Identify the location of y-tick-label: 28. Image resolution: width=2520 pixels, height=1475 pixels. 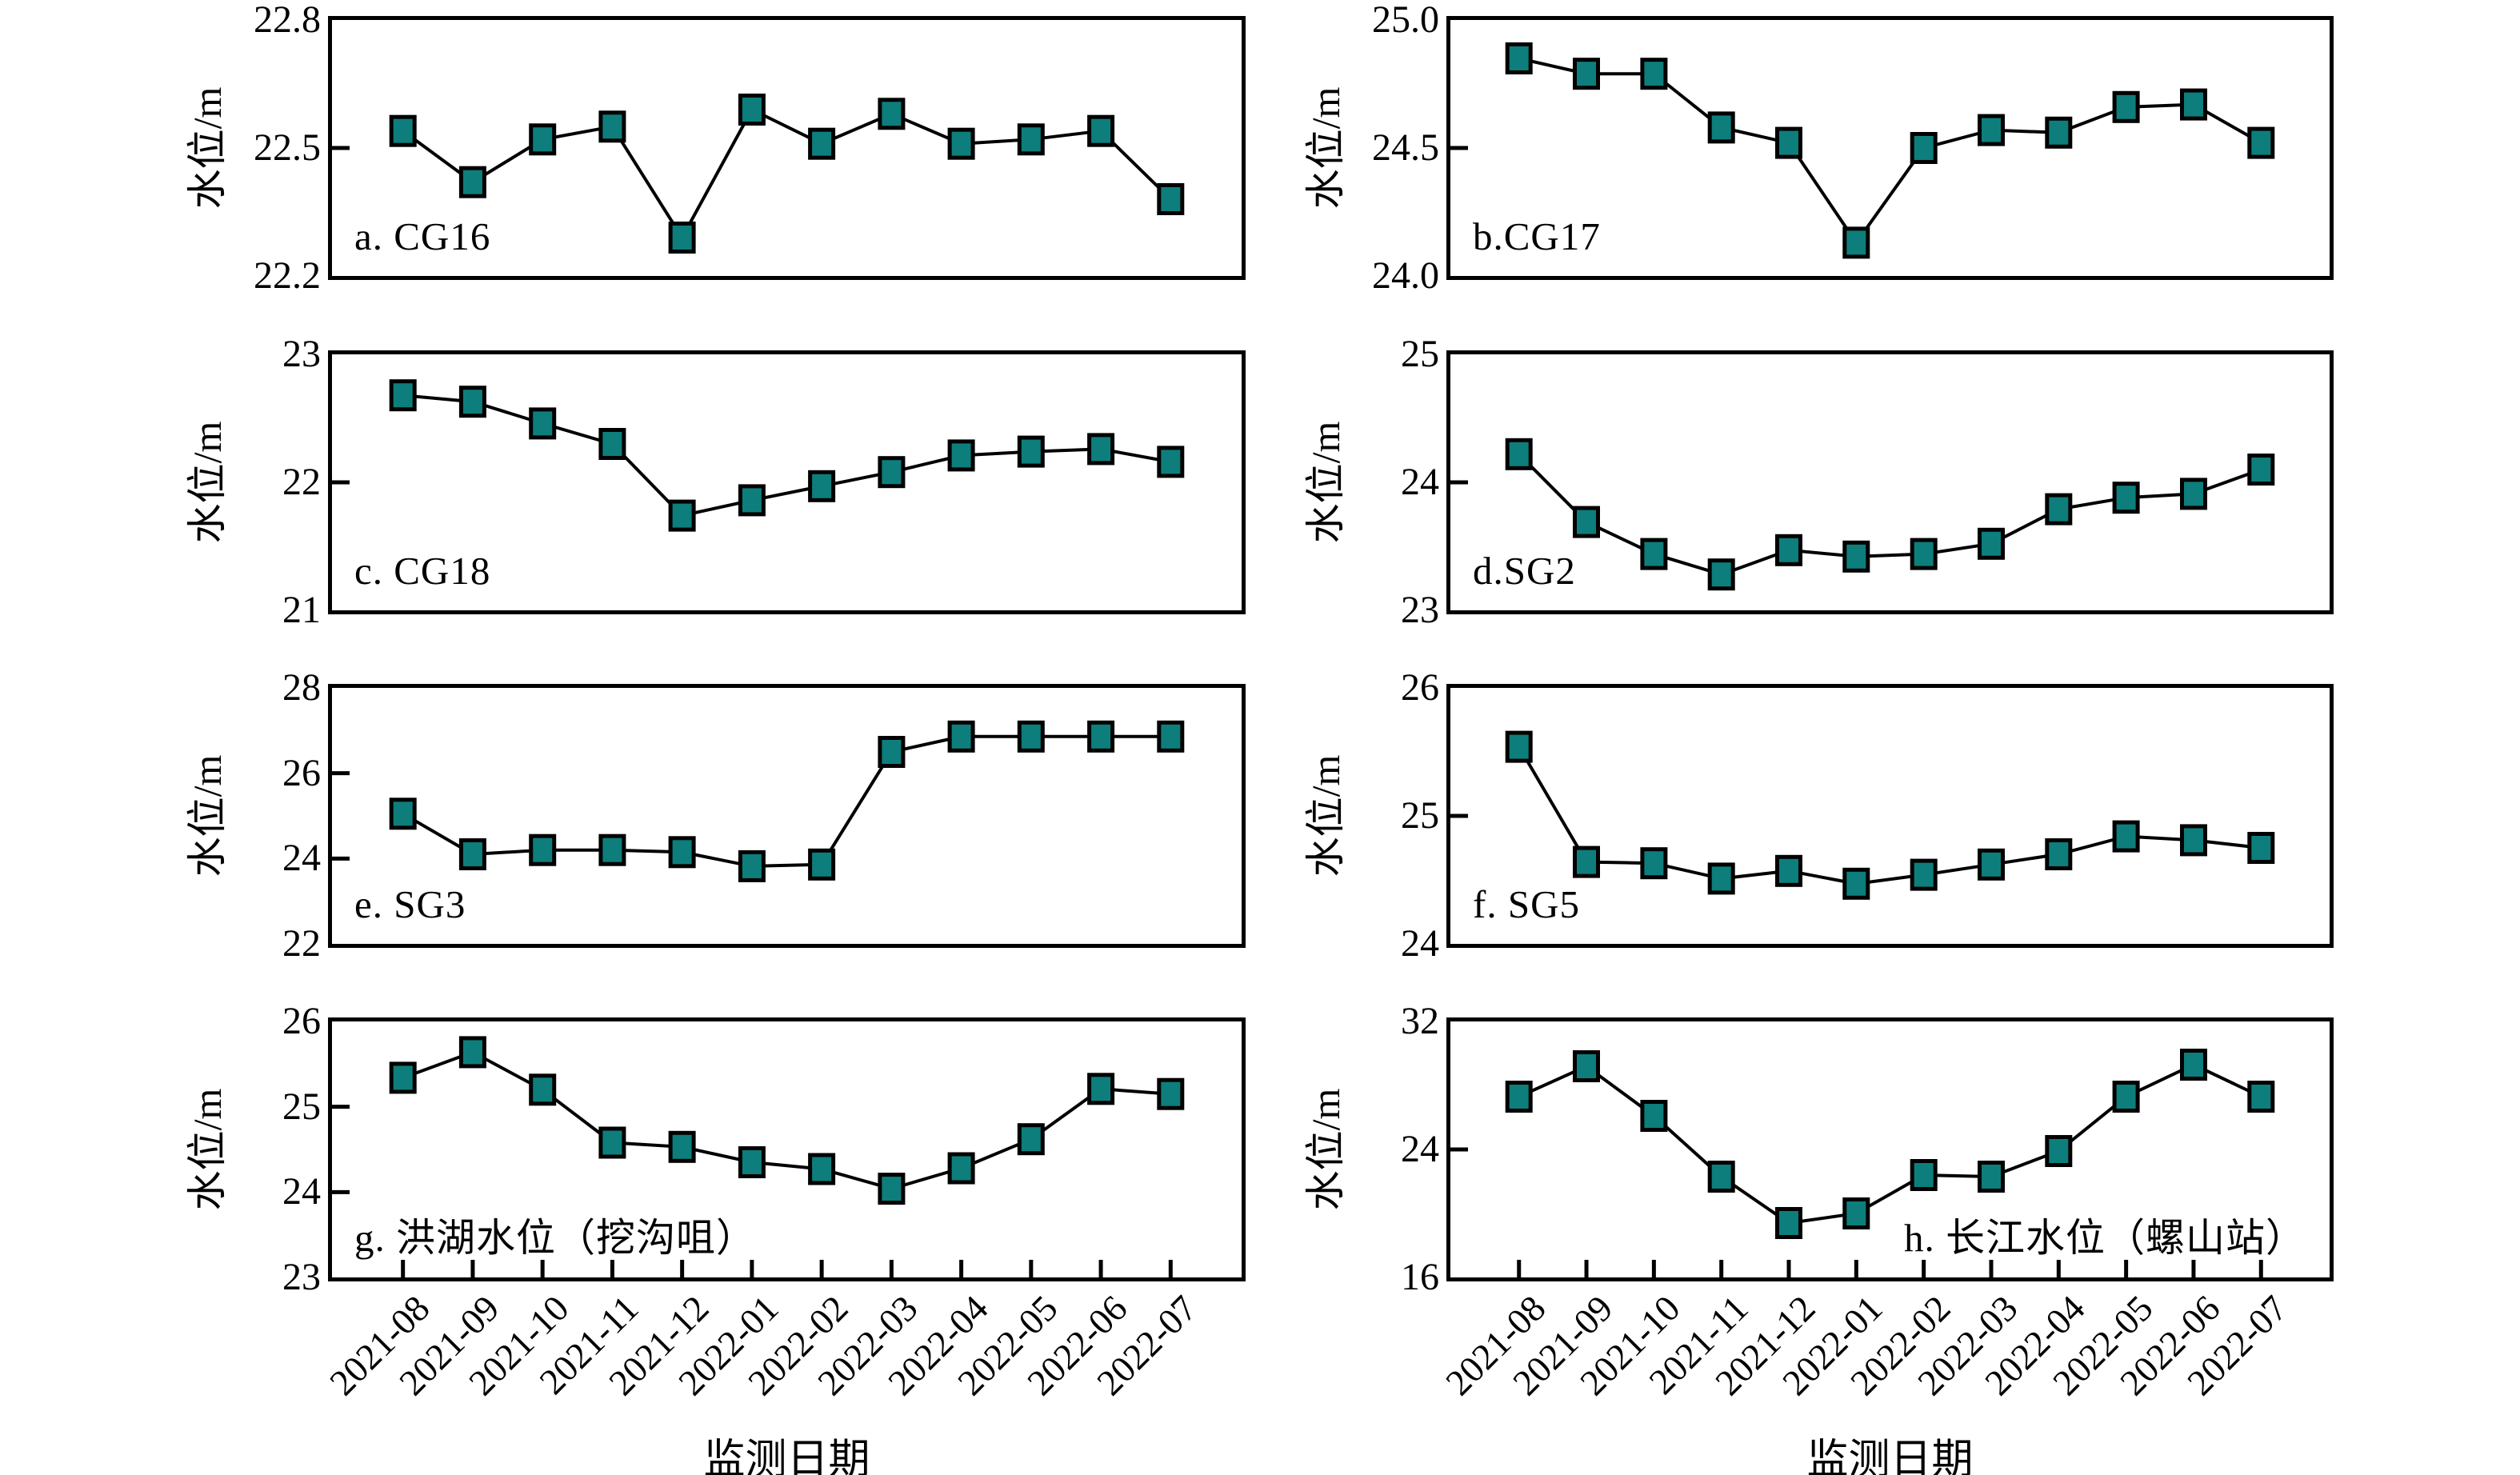
(301, 687).